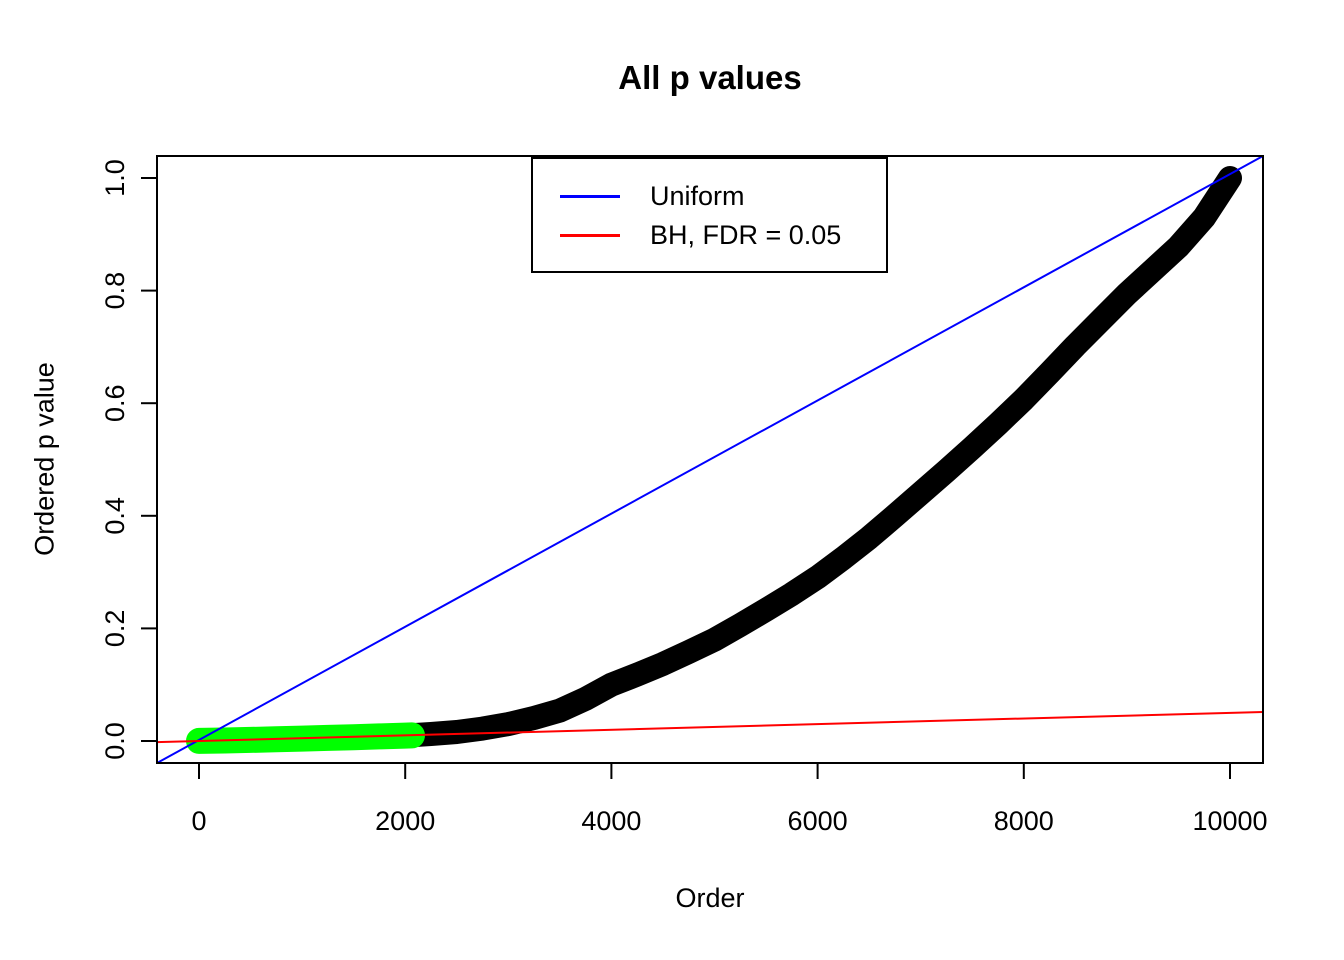  I want to click on x-tick-label: 10000, so click(1229, 821).